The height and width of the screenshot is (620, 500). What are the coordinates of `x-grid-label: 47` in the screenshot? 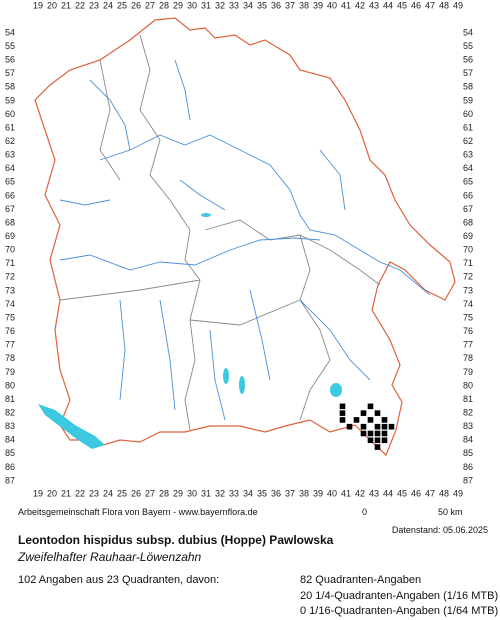 It's located at (430, 5).